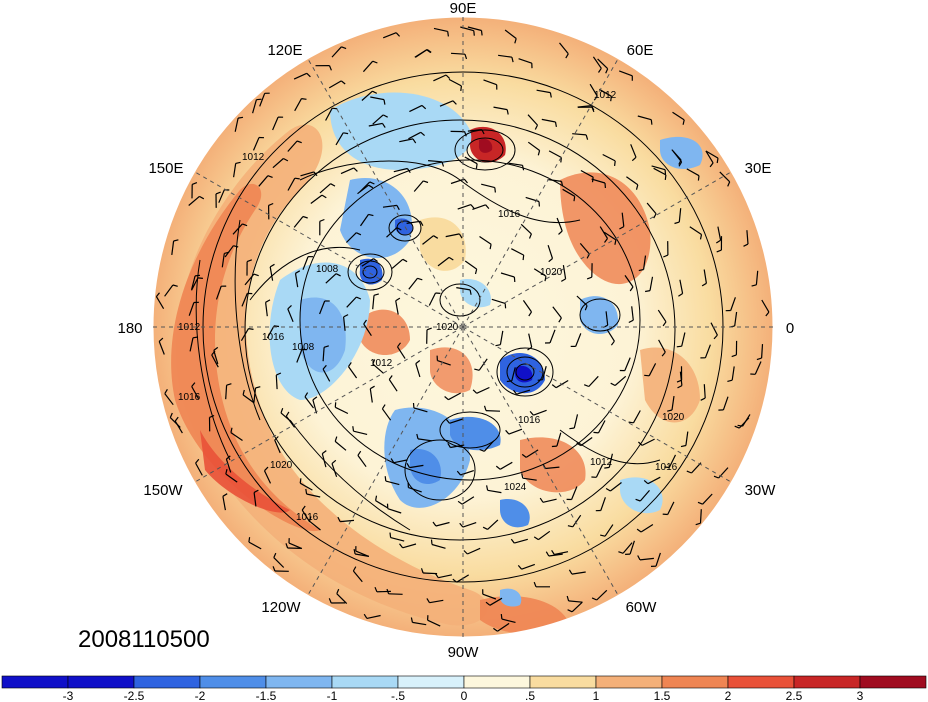 This screenshot has height=702, width=928. I want to click on isobar-label: 1020, so click(551, 272).